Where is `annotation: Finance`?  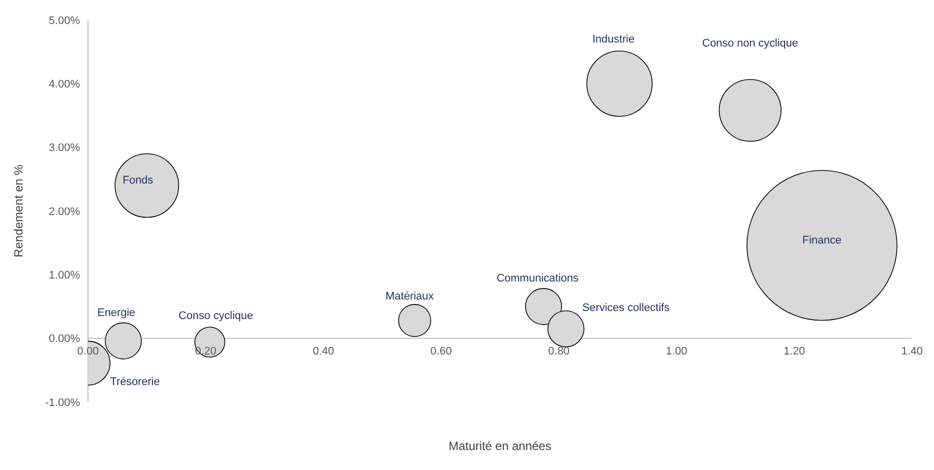
annotation: Finance is located at coordinates (822, 240).